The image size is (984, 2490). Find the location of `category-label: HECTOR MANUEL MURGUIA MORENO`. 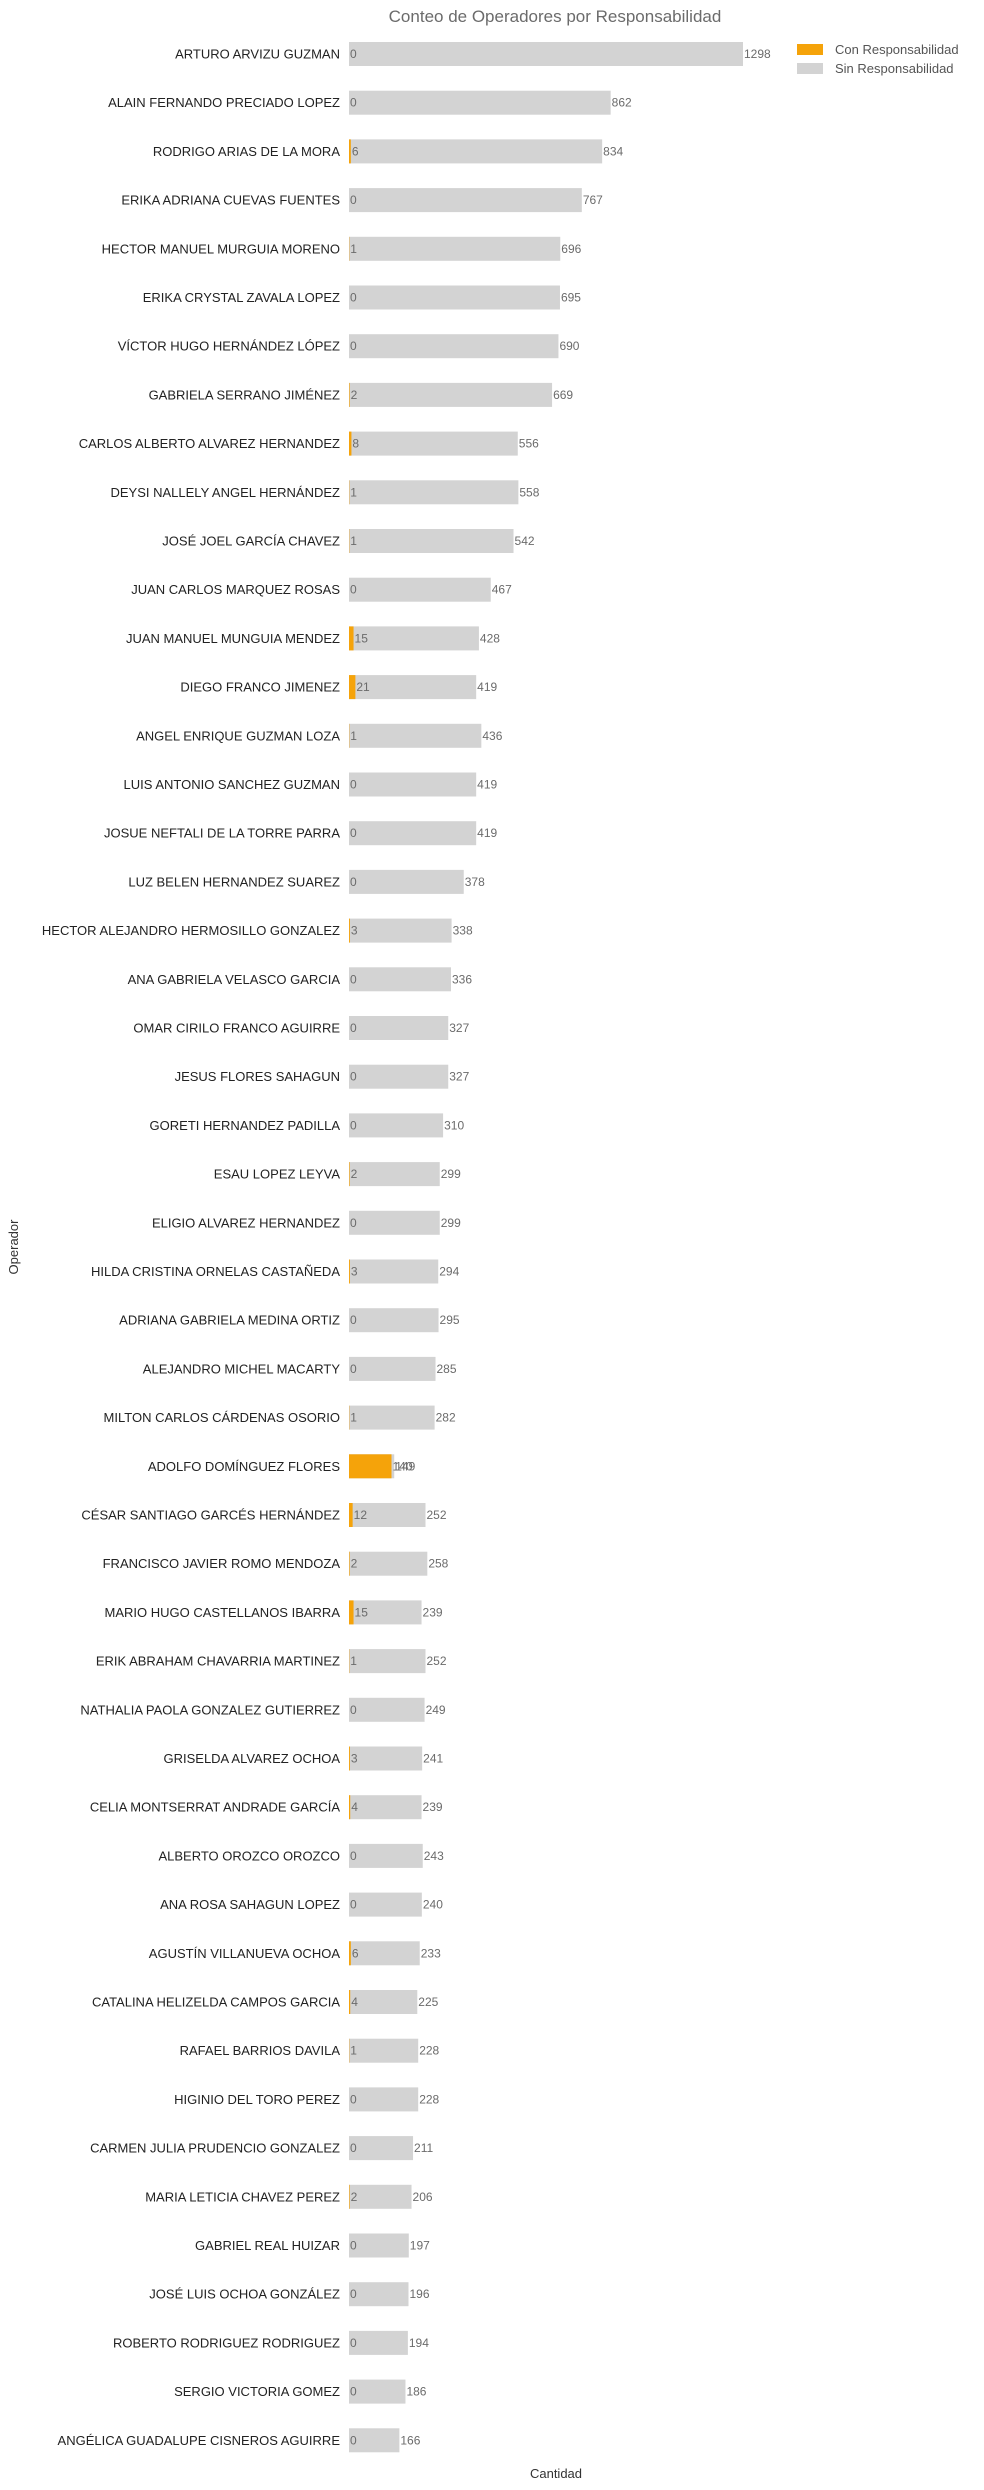

category-label: HECTOR MANUEL MURGUIA MORENO is located at coordinates (221, 248).